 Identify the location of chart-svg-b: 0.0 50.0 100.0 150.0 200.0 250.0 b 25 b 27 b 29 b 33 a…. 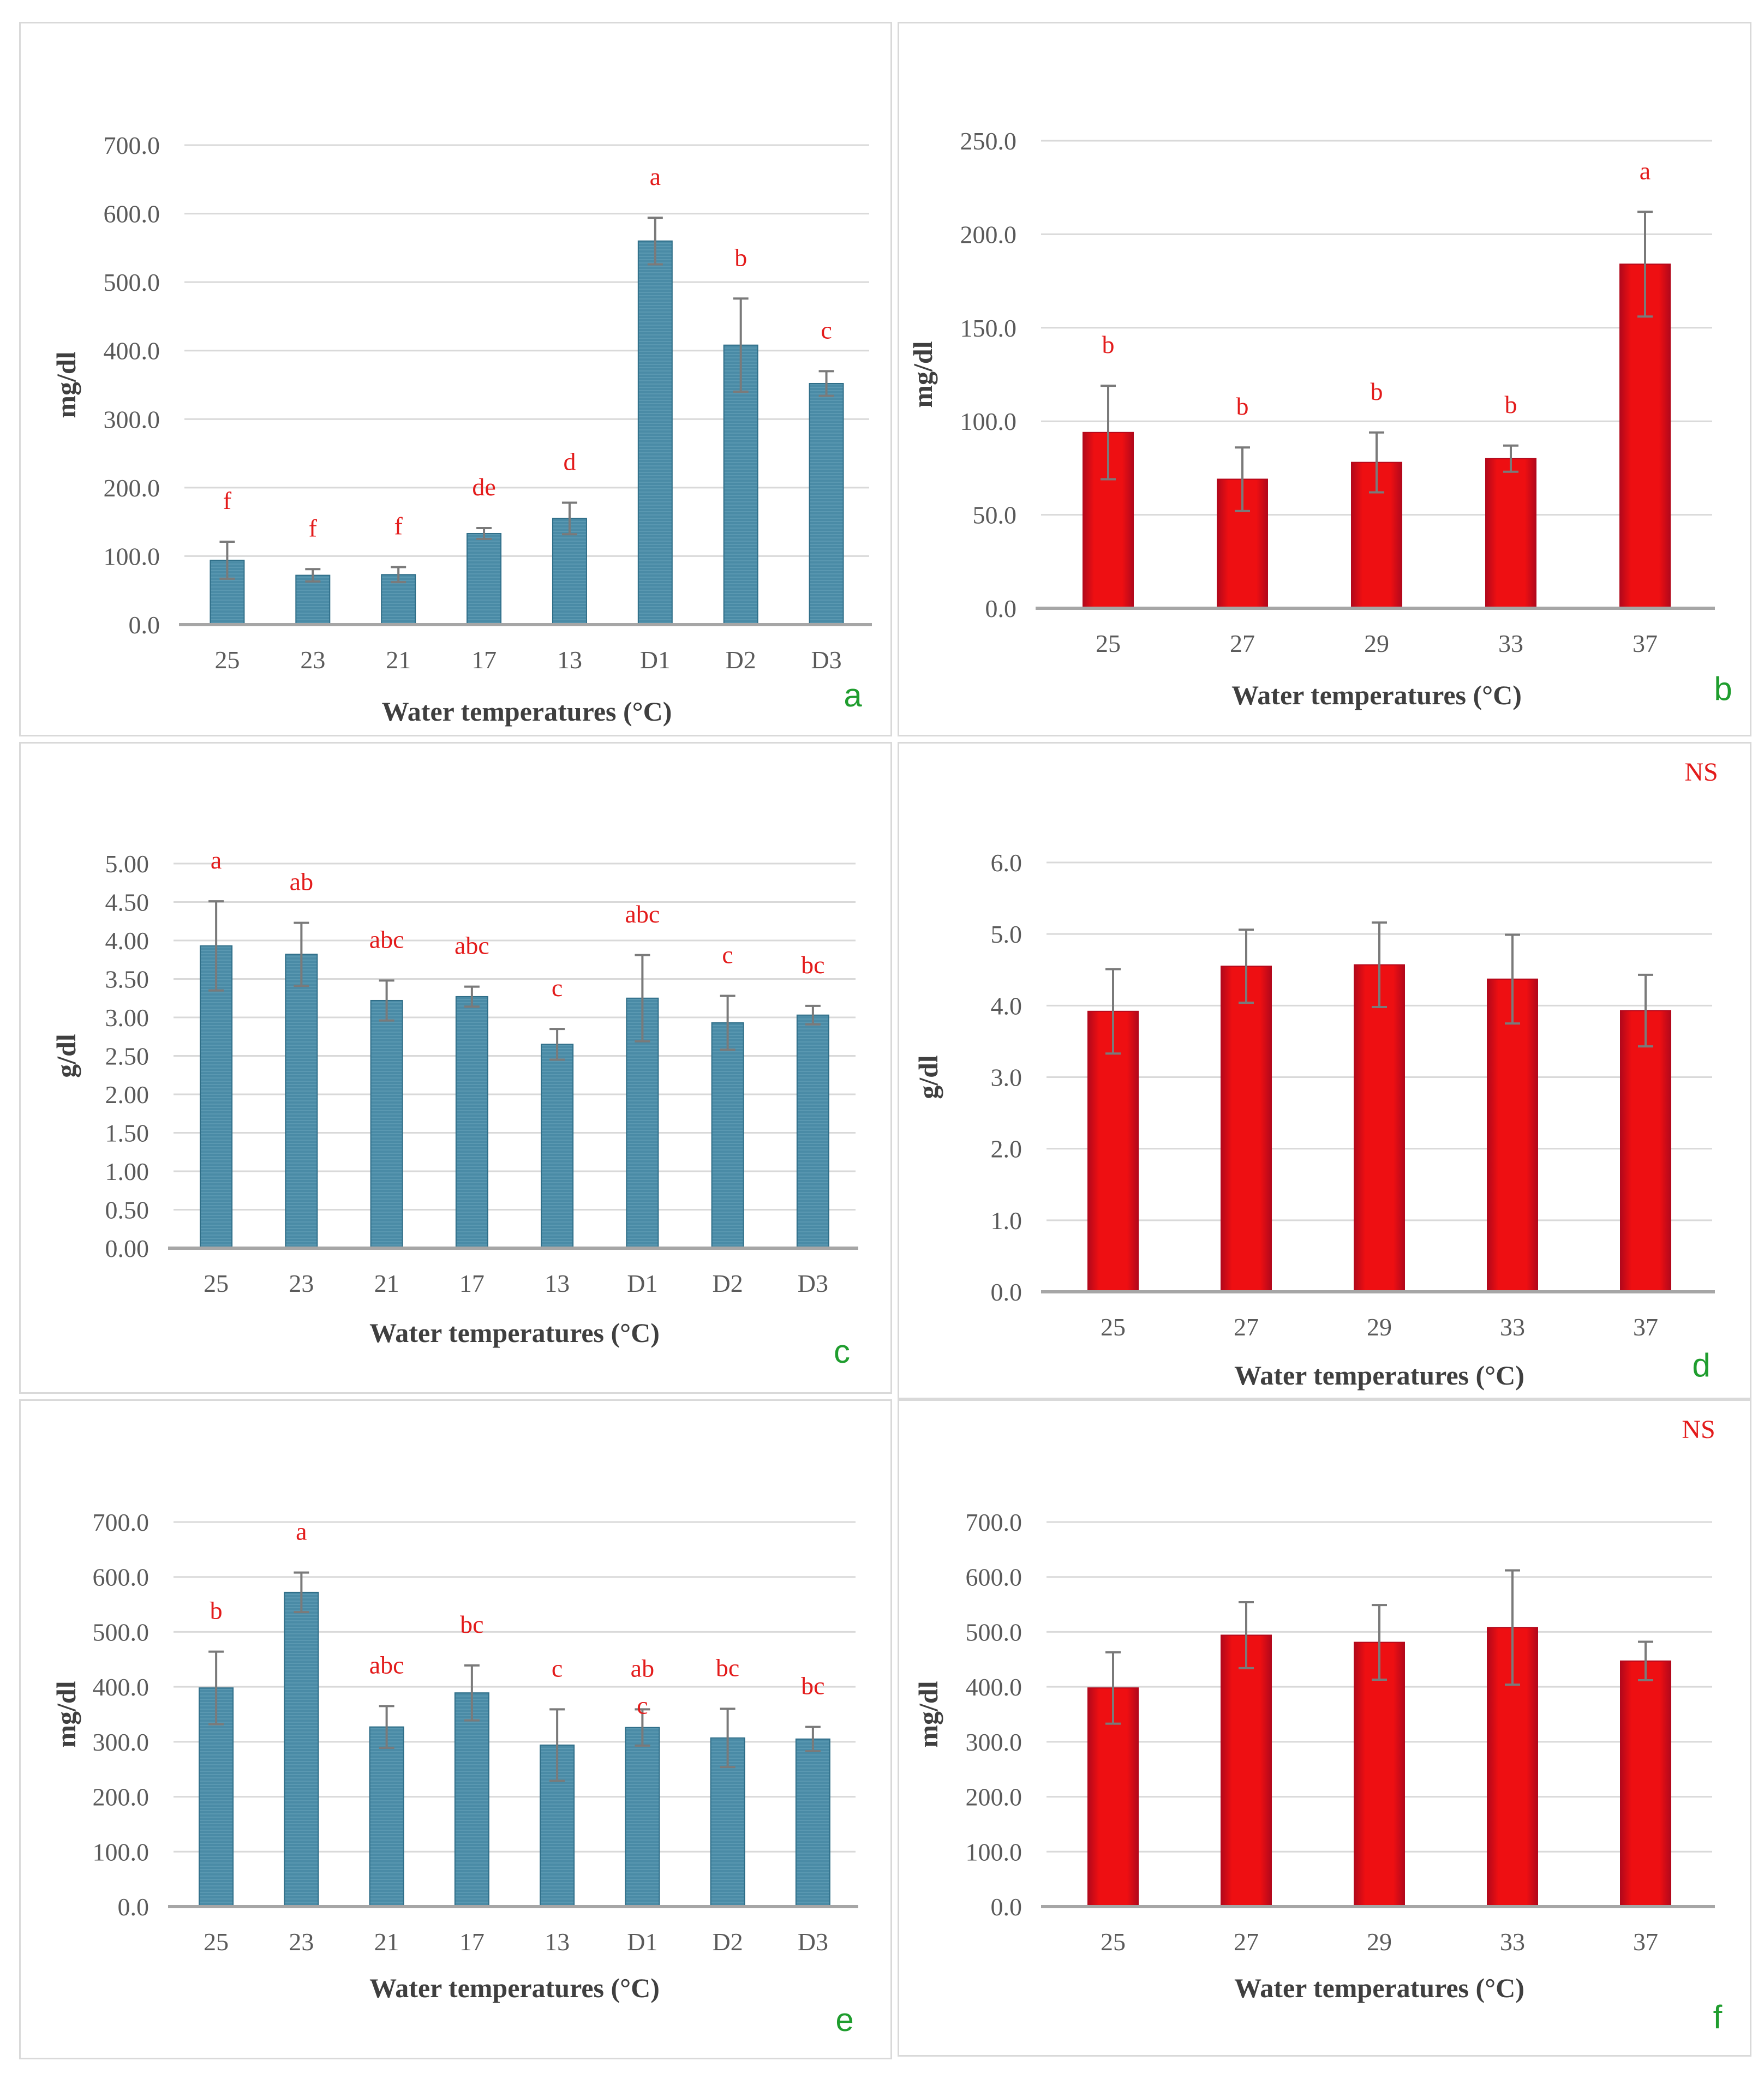
(1319, 418).